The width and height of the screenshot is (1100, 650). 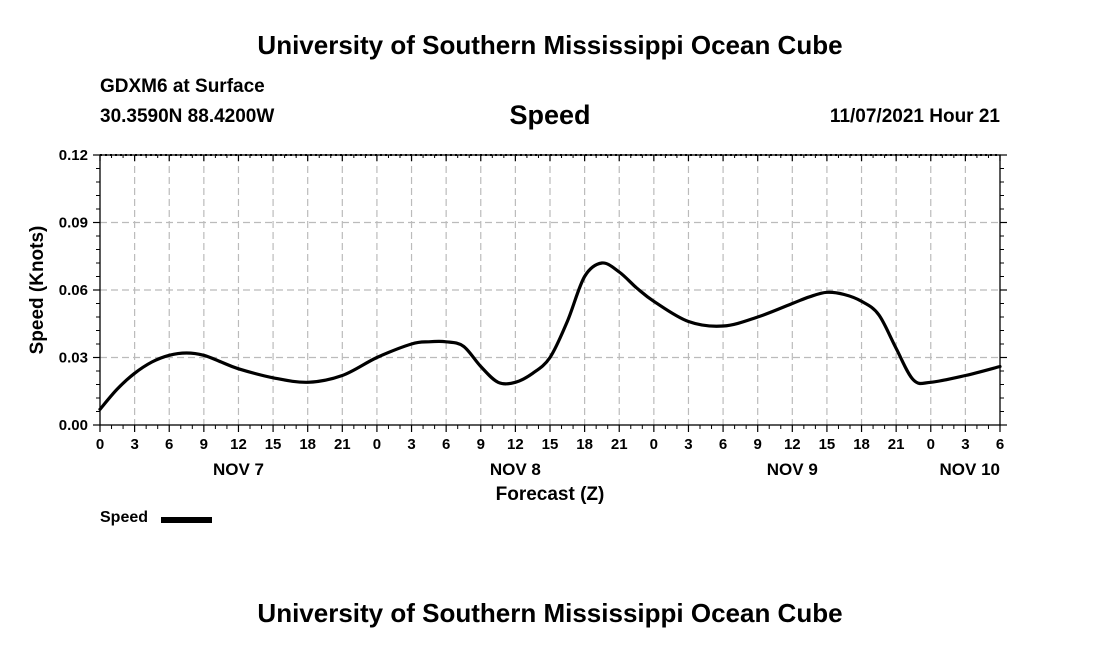 What do you see at coordinates (970, 469) in the screenshot?
I see `day-label: NOV 10` at bounding box center [970, 469].